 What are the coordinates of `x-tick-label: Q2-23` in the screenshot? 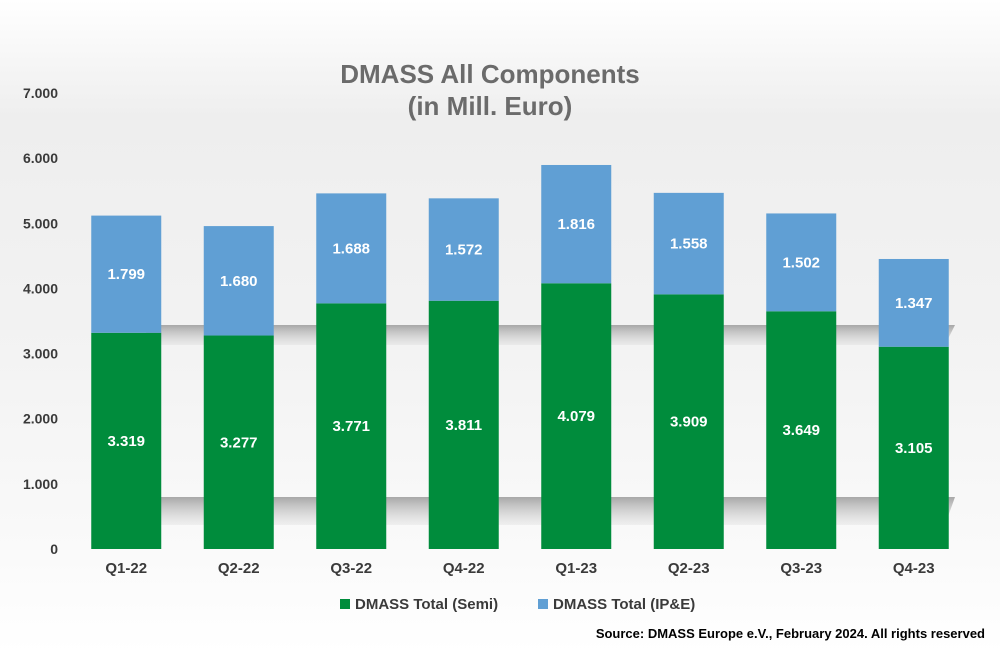 It's located at (689, 568).